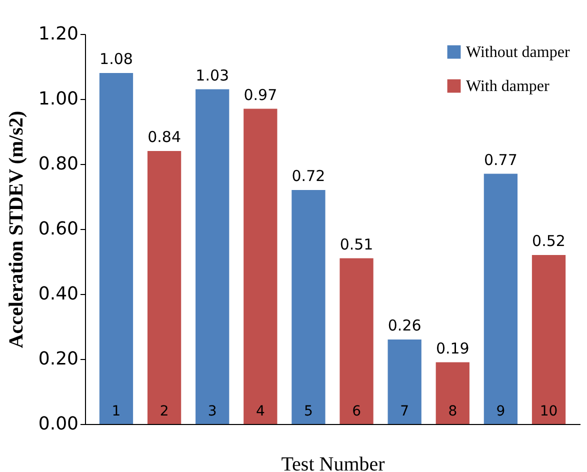  What do you see at coordinates (260, 412) in the screenshot?
I see `x-tick-label: 4` at bounding box center [260, 412].